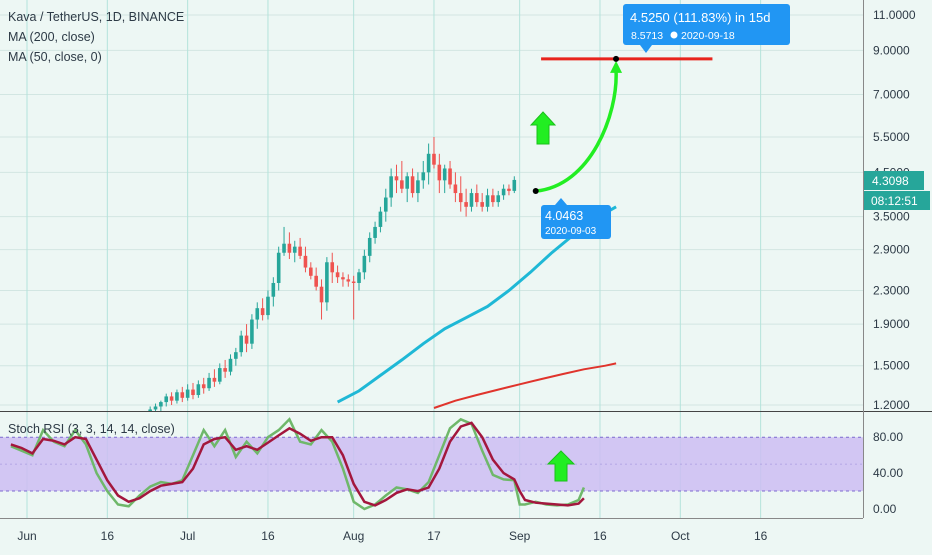  What do you see at coordinates (891, 95) in the screenshot?
I see `price-axis-label: 7.0000` at bounding box center [891, 95].